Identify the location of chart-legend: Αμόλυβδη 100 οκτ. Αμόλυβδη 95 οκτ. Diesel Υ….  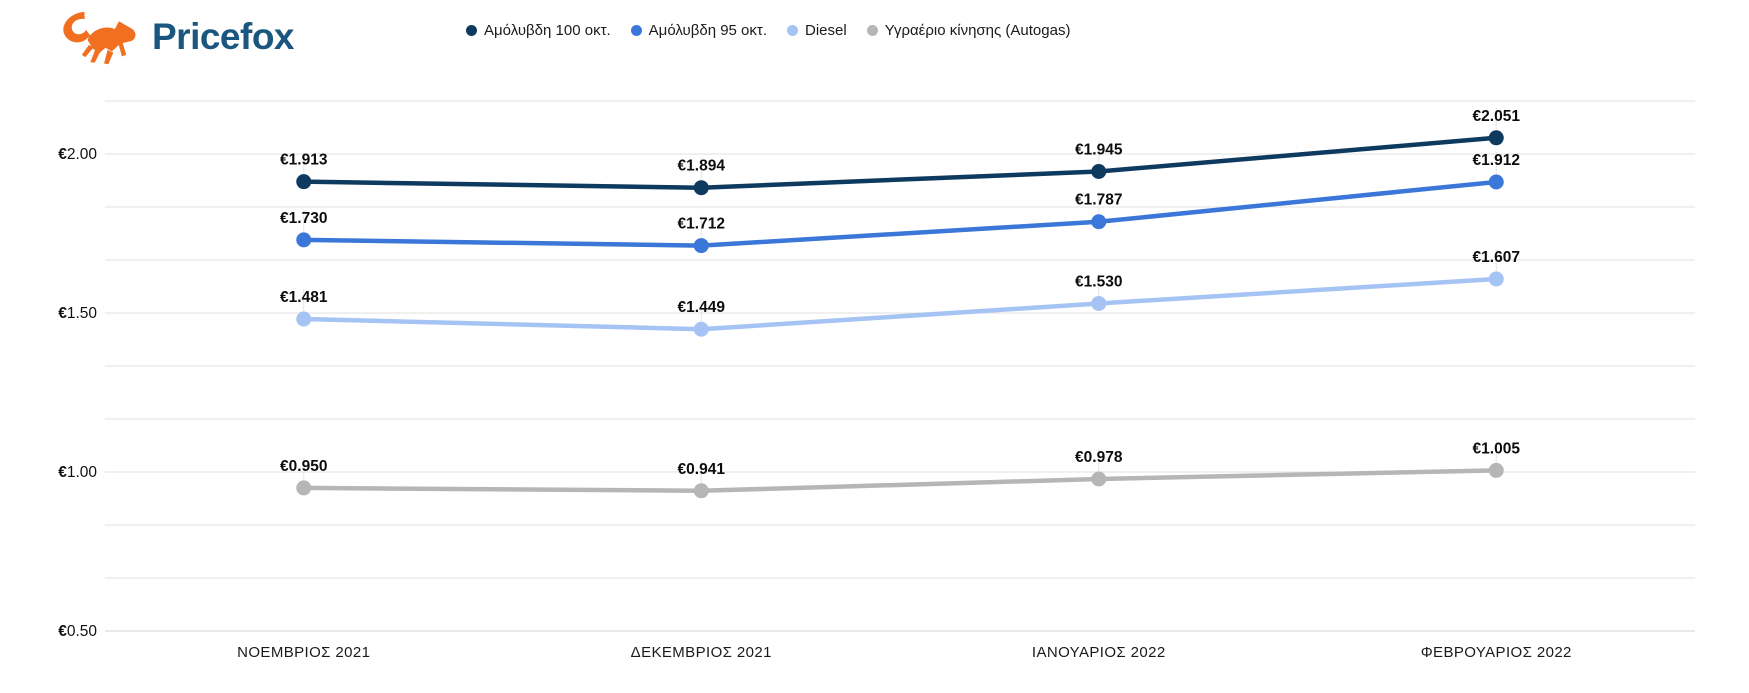
(768, 30).